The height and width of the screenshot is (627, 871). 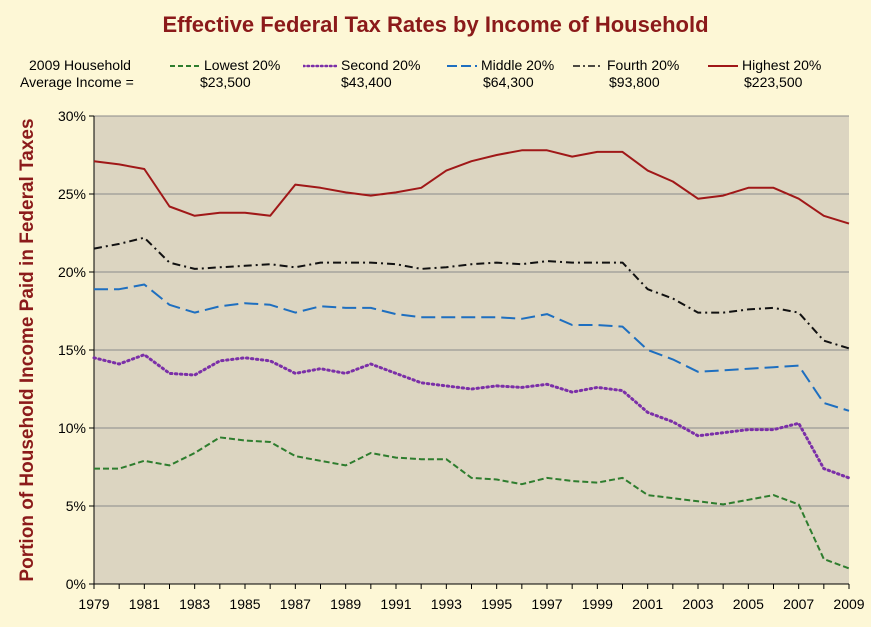 What do you see at coordinates (773, 82) in the screenshot?
I see `legend-income-highest: $223,500` at bounding box center [773, 82].